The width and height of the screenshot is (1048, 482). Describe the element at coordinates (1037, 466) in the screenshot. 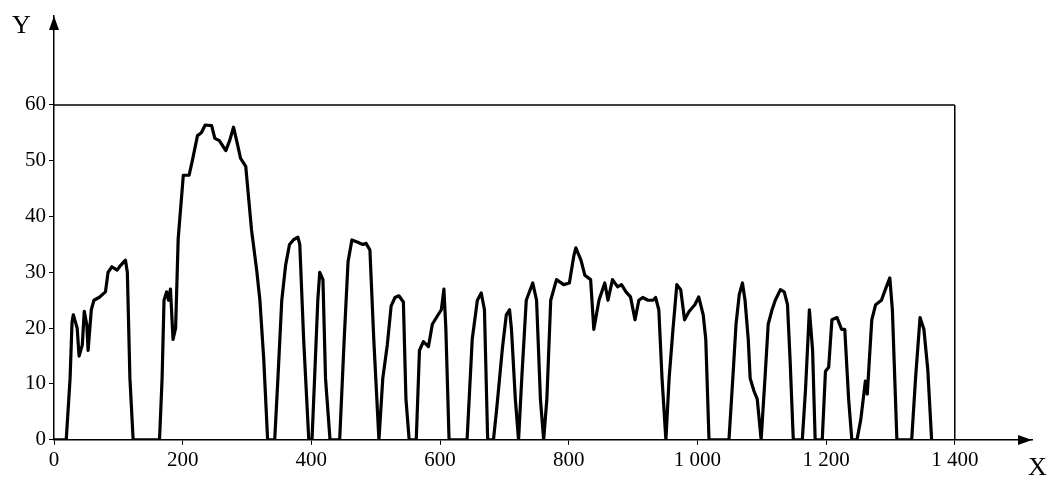

I see `x-axis-title: X` at that location.